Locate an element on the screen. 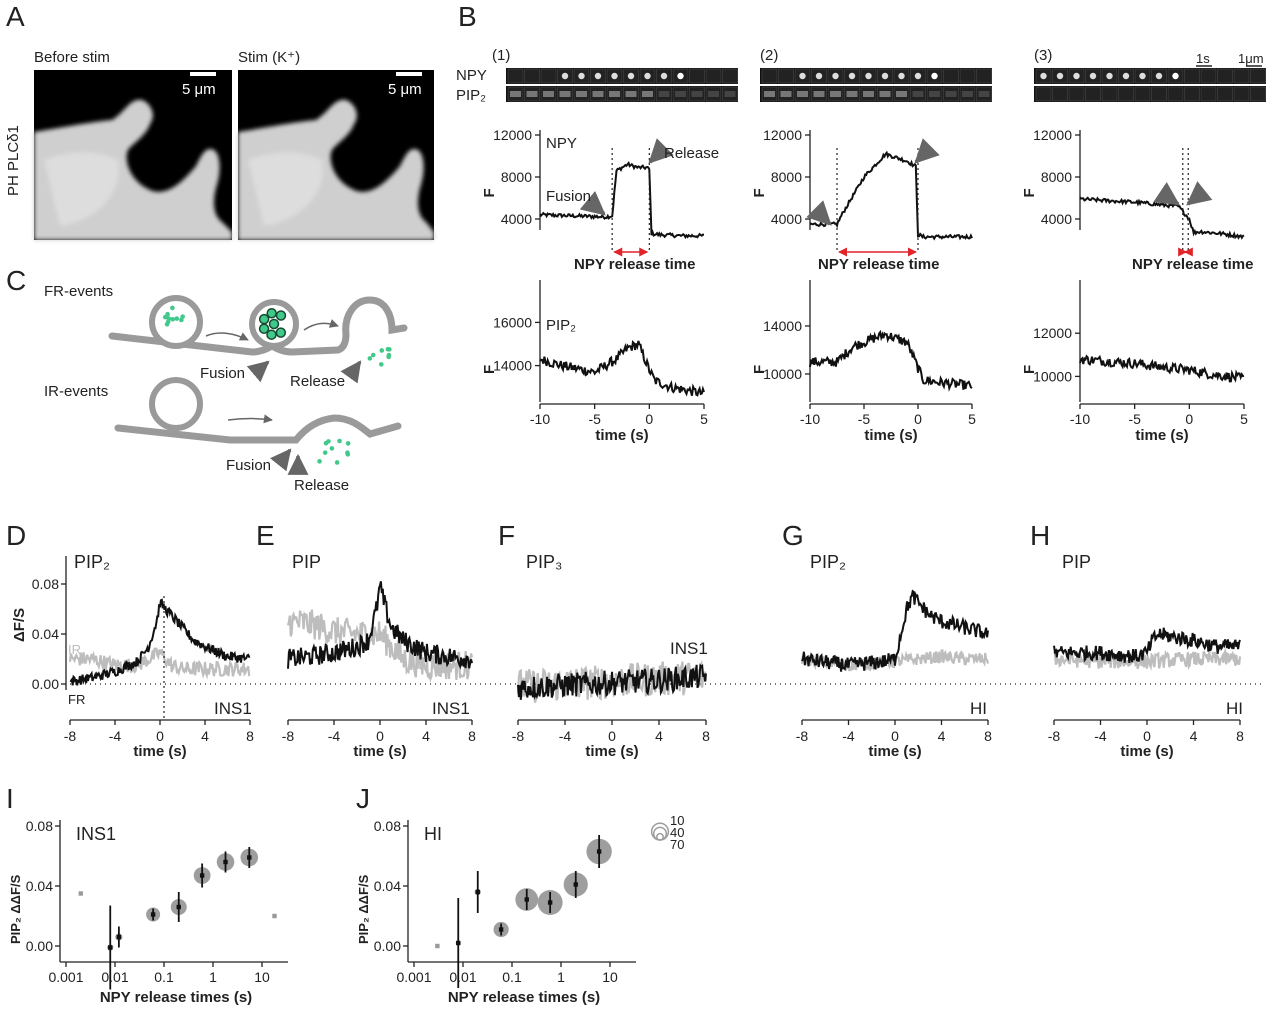 The width and height of the screenshot is (1280, 1009). panel-a: PH PLCδ1 Before stim Stim (K⁺) 5 μm 5 μm is located at coordinates (219, 144).